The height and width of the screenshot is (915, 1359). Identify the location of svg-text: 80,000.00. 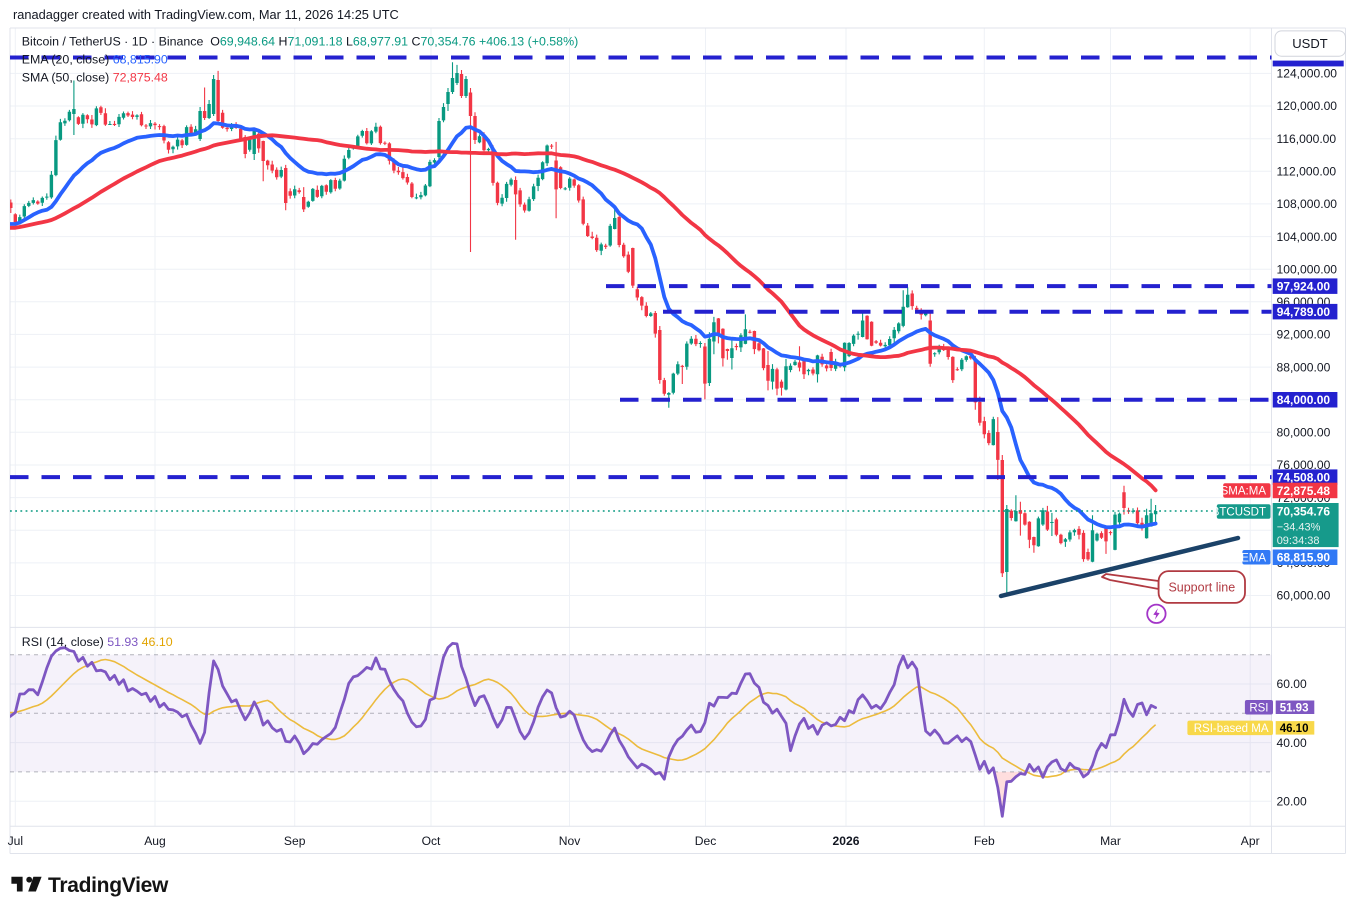
(1304, 433).